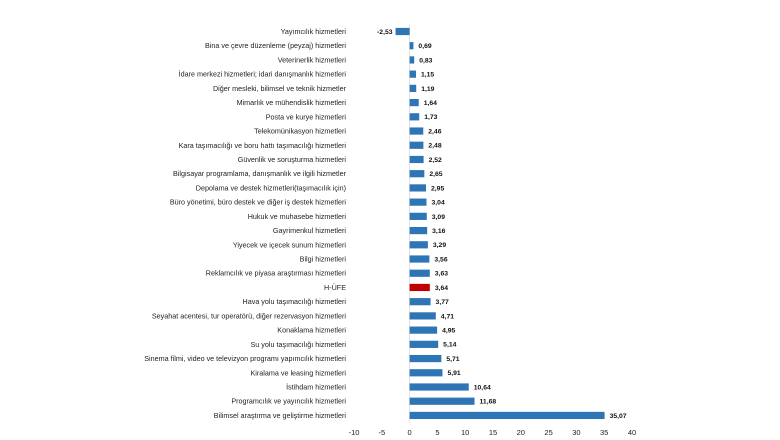 This screenshot has height=440, width=780. What do you see at coordinates (288, 401) in the screenshot?
I see `category-label: Programcılık ve yayıncılık hizmetleri` at bounding box center [288, 401].